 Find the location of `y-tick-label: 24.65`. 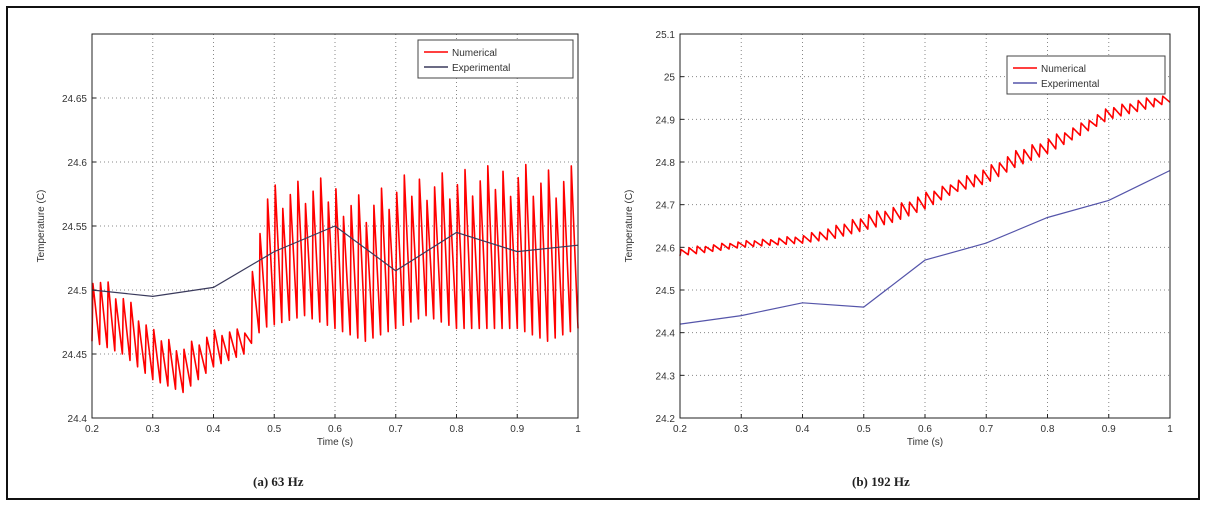

y-tick-label: 24.65 is located at coordinates (74, 99).